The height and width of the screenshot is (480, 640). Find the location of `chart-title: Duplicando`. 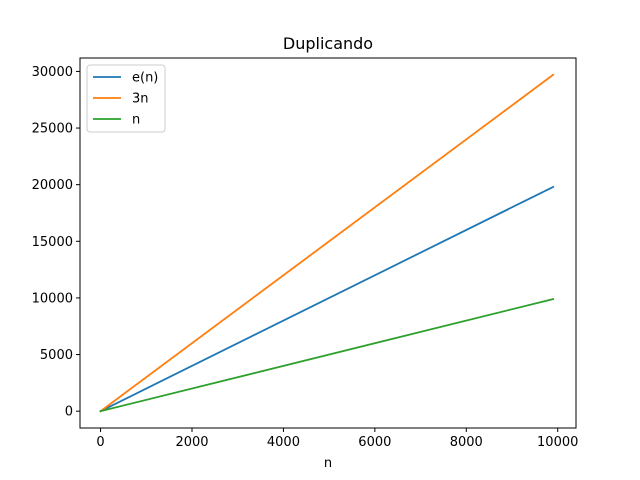

chart-title: Duplicando is located at coordinates (328, 43).